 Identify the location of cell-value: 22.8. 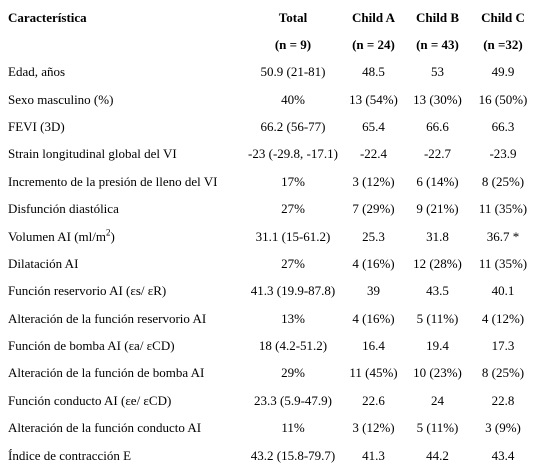
(503, 400).